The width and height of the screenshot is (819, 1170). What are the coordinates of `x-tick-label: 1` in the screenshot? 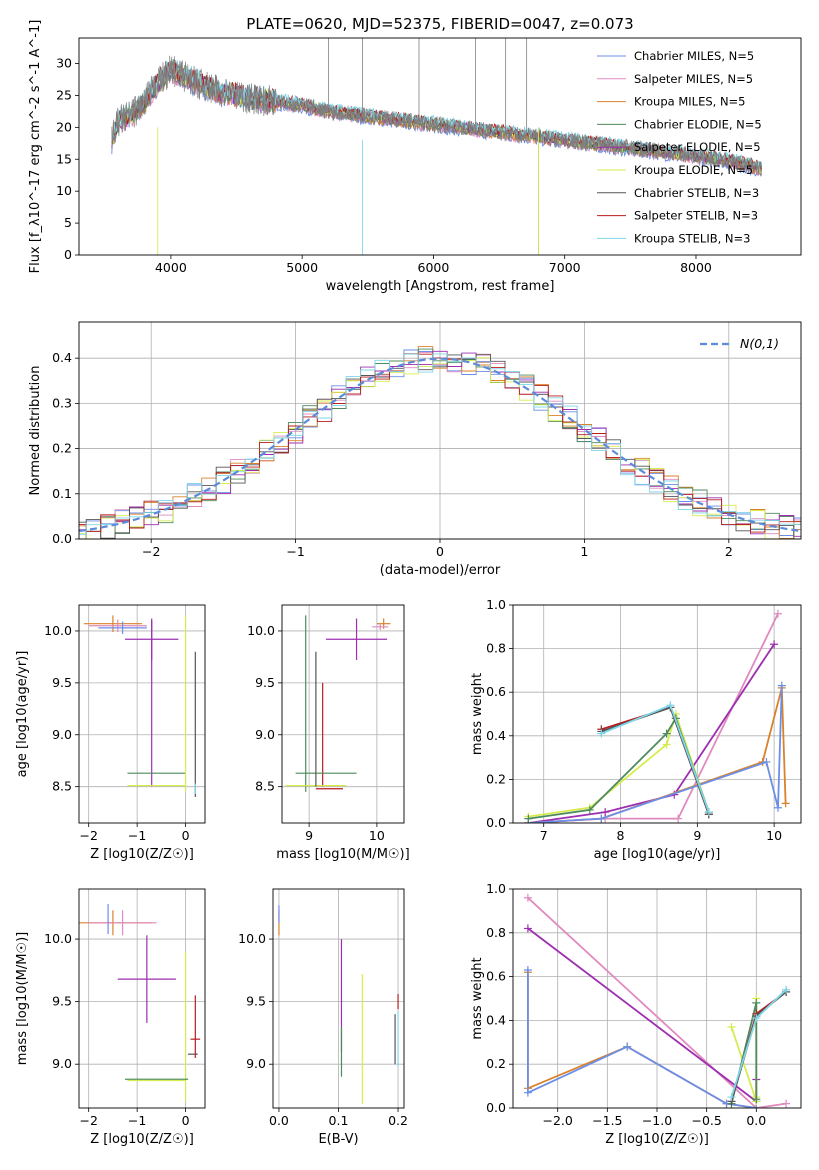 It's located at (584, 551).